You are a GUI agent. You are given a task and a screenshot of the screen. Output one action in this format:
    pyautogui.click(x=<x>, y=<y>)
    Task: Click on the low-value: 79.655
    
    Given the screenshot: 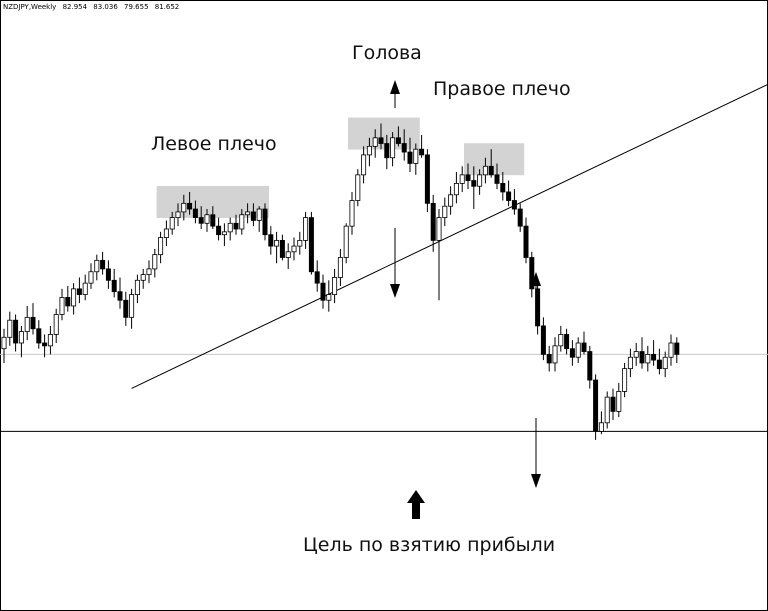 What is the action you would take?
    pyautogui.click(x=136, y=7)
    